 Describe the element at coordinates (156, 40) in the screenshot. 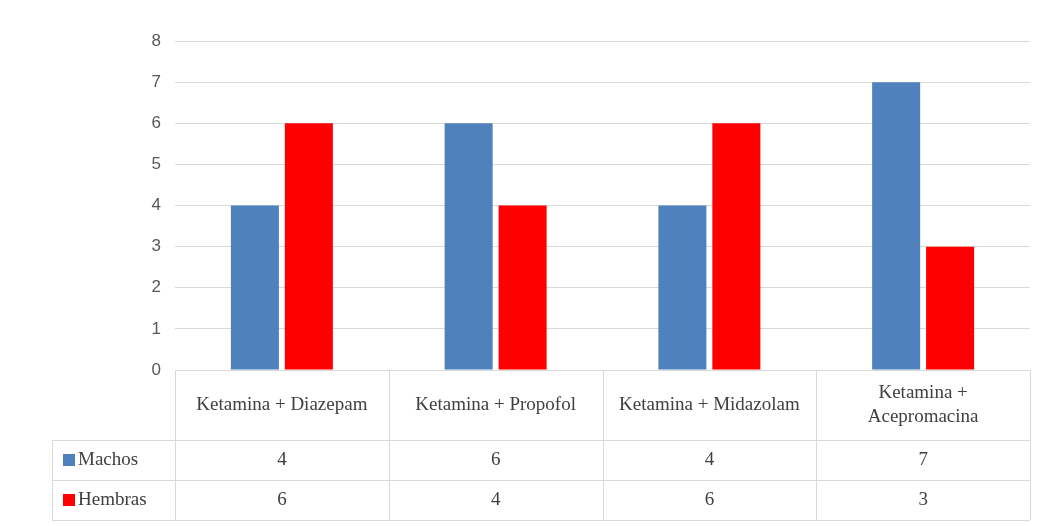

I see `y-tick-label: 8` at that location.